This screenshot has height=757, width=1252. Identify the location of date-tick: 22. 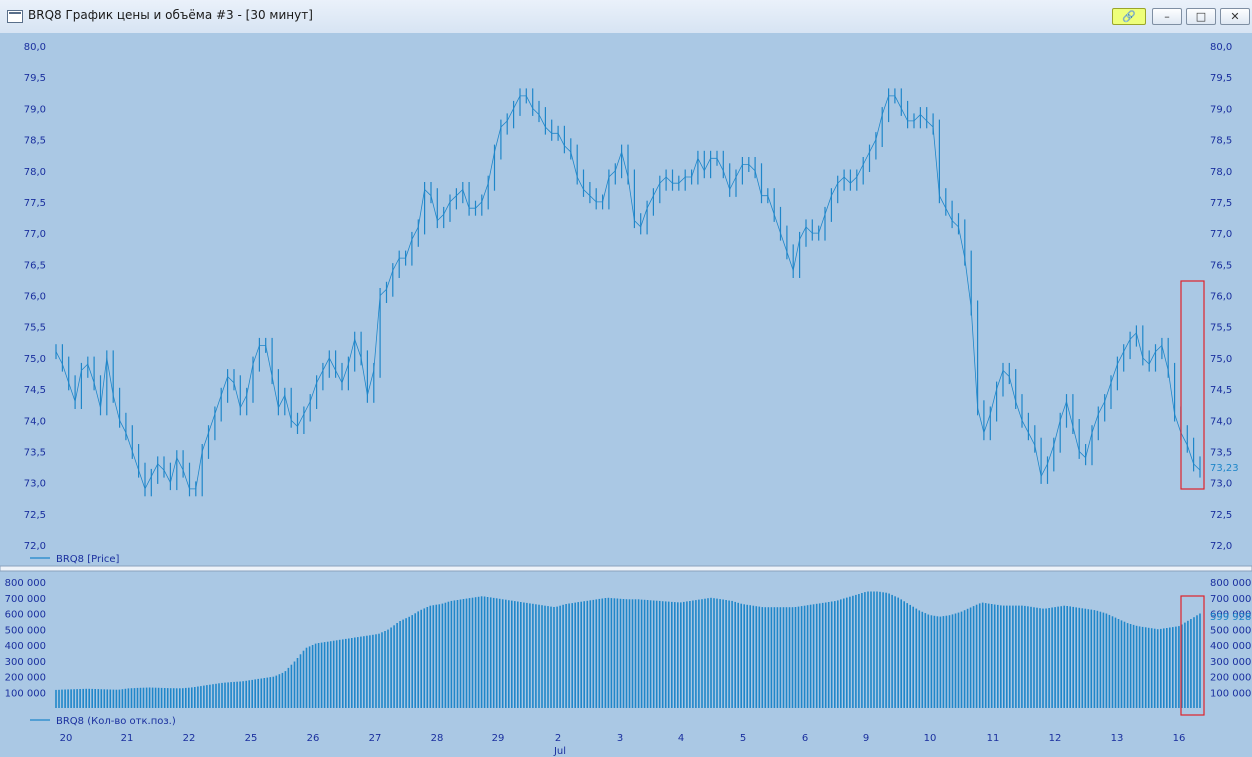
(189, 738).